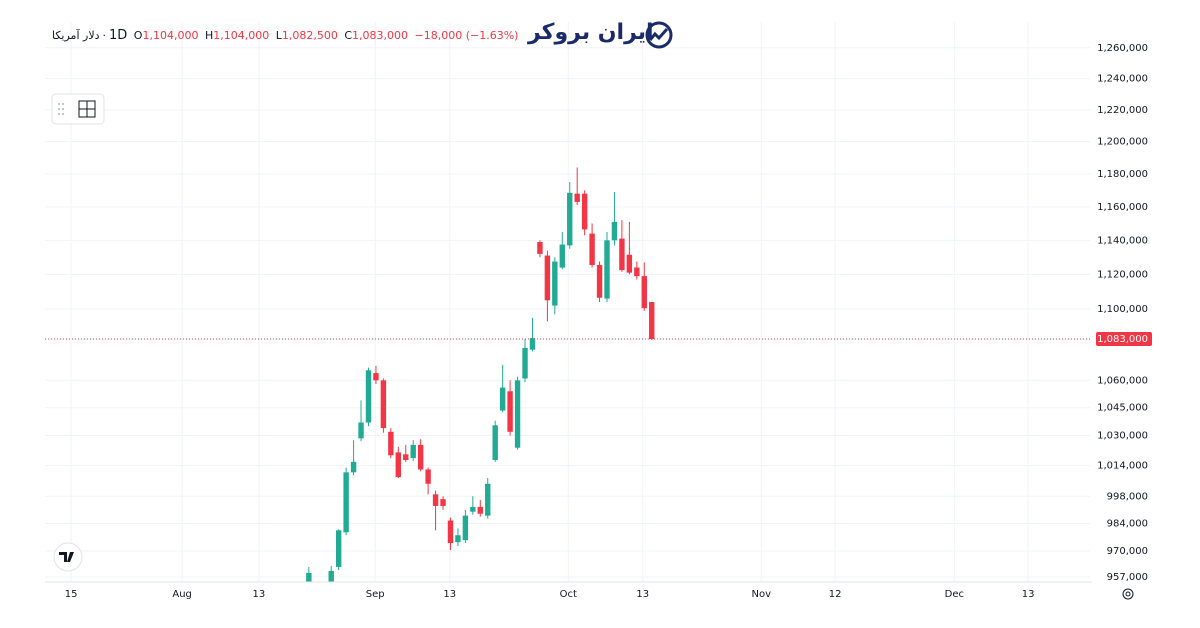 The height and width of the screenshot is (628, 1200). Describe the element at coordinates (348, 35) in the screenshot. I see `close-key: C` at that location.